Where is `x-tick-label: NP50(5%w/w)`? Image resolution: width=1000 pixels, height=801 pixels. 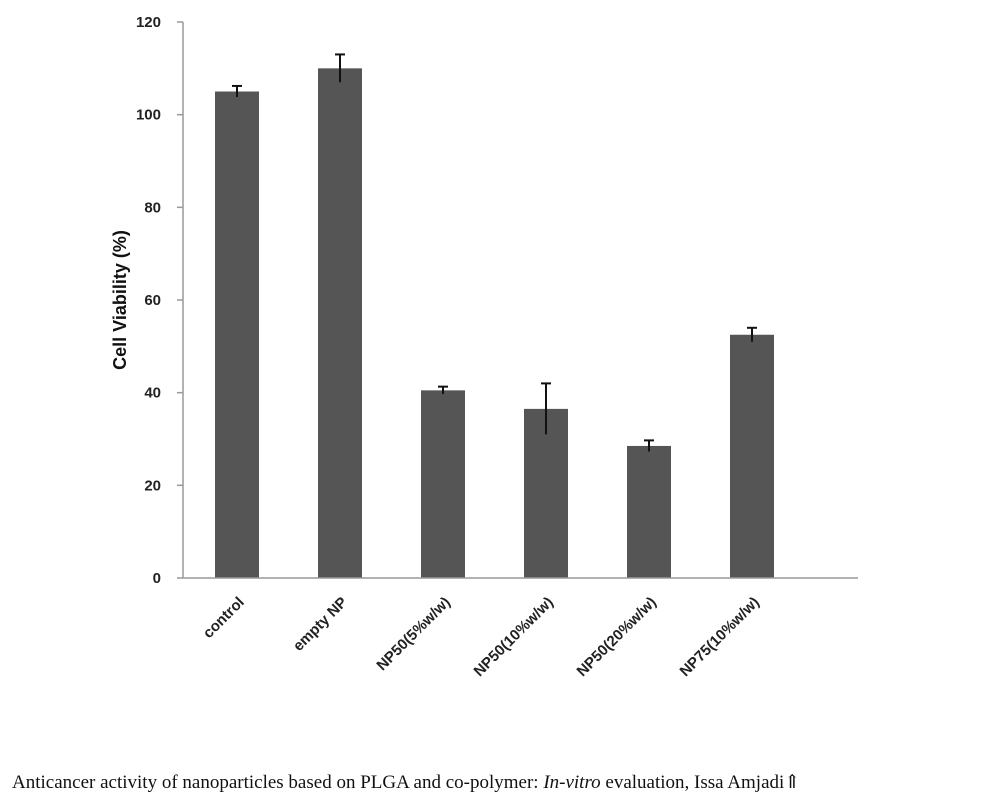 x-tick-label: NP50(5%w/w) is located at coordinates (413, 634).